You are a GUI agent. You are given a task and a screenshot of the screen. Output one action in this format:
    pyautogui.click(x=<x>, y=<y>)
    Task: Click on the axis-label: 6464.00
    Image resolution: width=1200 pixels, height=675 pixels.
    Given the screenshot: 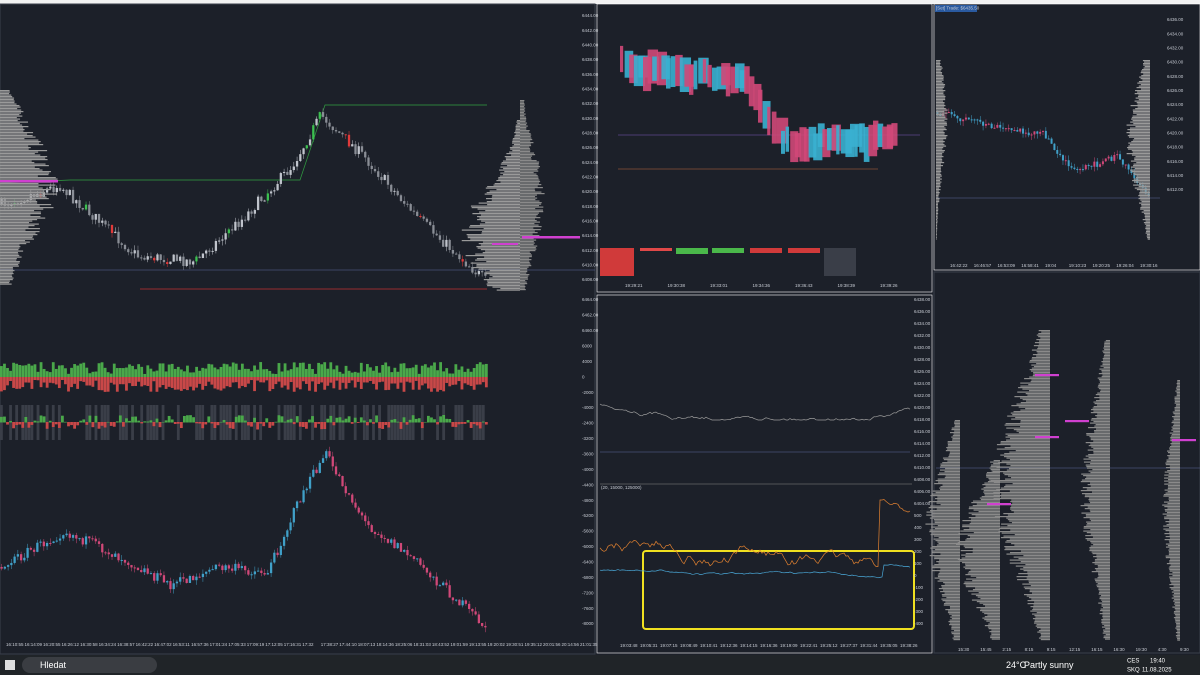 What is the action you would take?
    pyautogui.click(x=590, y=299)
    